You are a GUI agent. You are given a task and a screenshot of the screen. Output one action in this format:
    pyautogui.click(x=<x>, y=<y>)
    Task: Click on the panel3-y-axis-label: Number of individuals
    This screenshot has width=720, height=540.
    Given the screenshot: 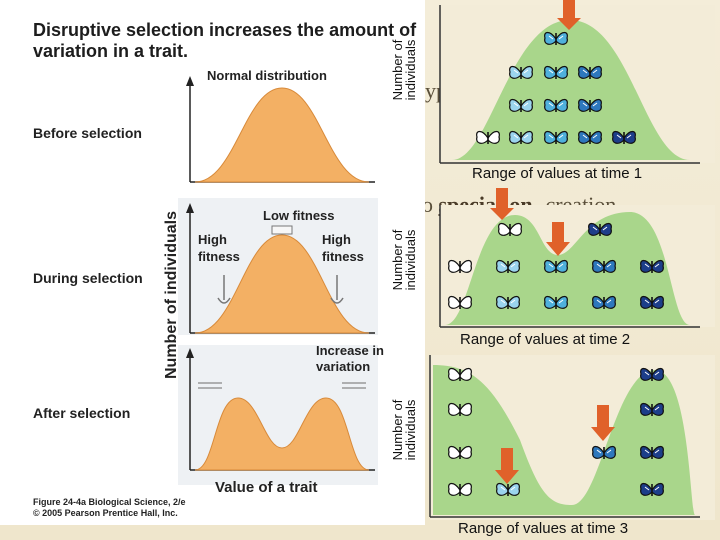 What is the action you would take?
    pyautogui.click(x=404, y=430)
    